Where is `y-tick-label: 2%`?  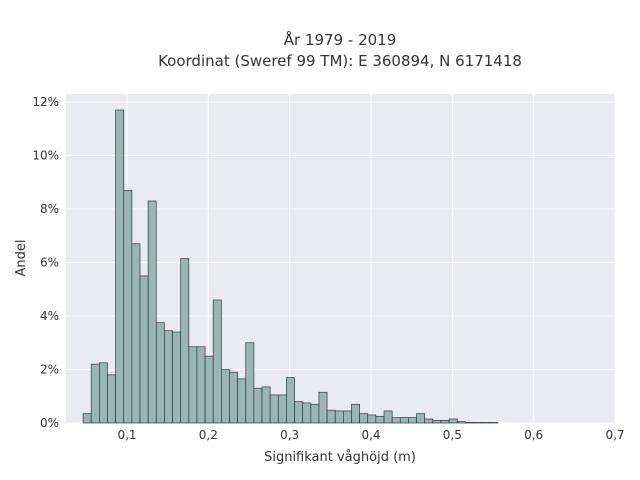 y-tick-label: 2% is located at coordinates (49, 370).